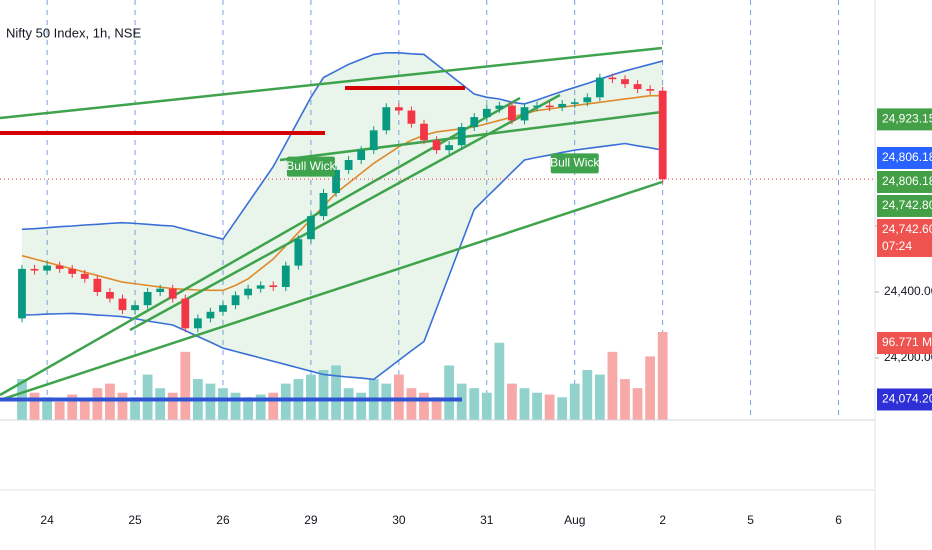  Describe the element at coordinates (47, 520) in the screenshot. I see `x-tick-label: 24` at that location.